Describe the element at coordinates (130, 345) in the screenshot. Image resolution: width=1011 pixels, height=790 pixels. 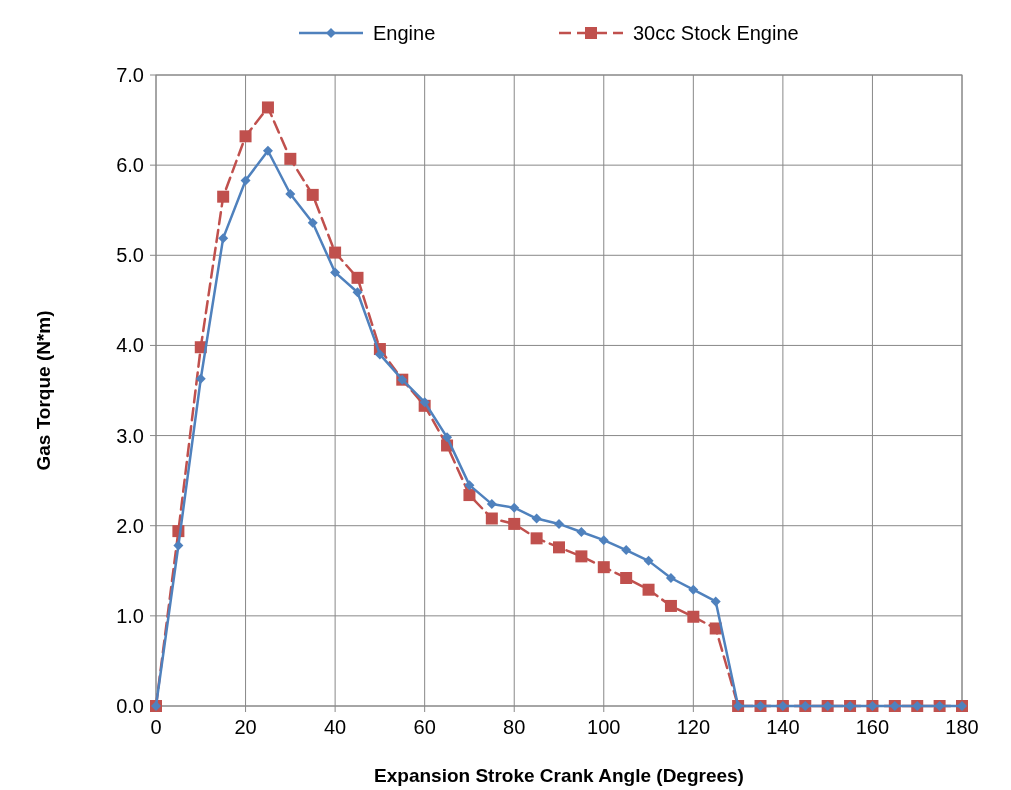
I see `y-tick-label: 4.0` at that location.